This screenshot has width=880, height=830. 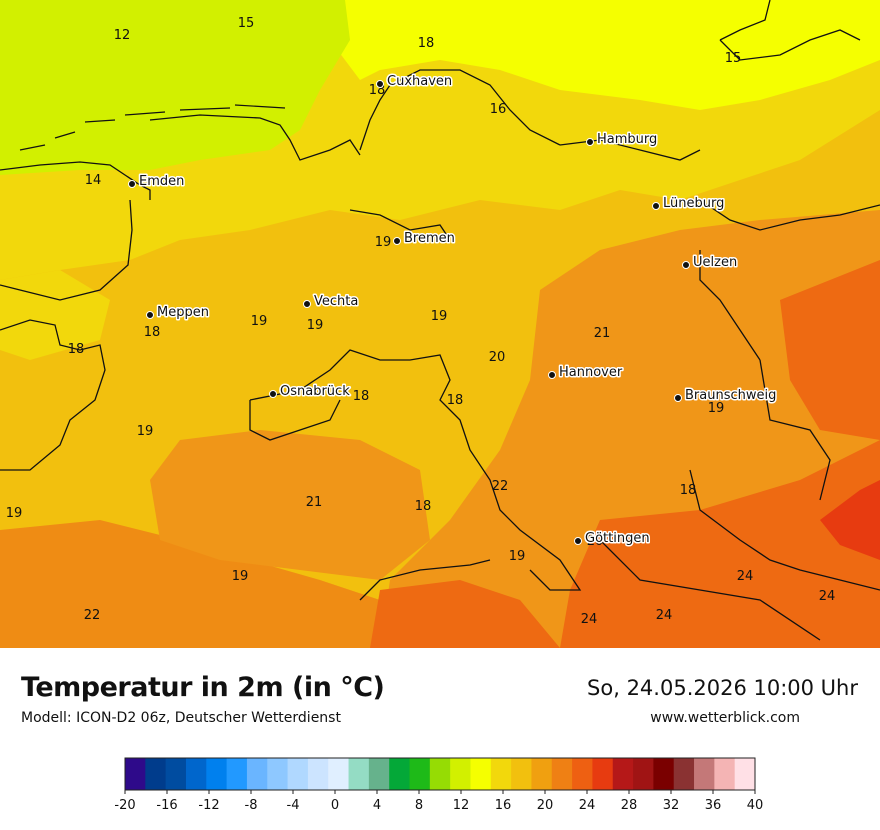 I want to click on website-link: www.wetterblick.com, so click(x=725, y=718).